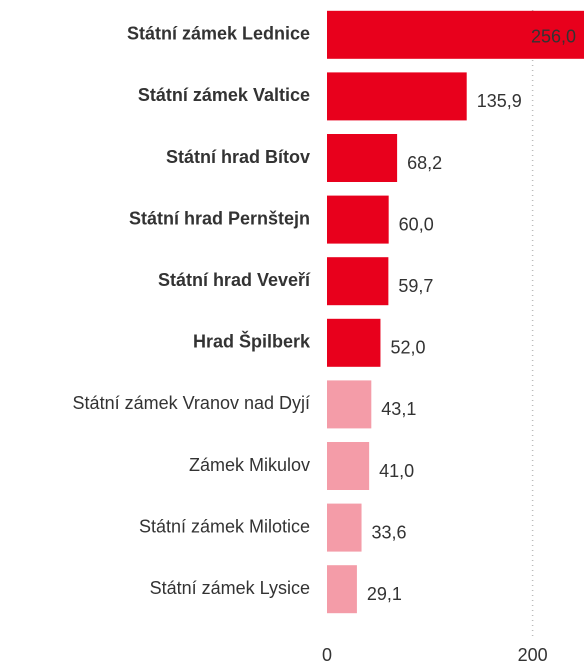 The height and width of the screenshot is (668, 584). What do you see at coordinates (407, 348) in the screenshot?
I see `data-label: 52,0` at bounding box center [407, 348].